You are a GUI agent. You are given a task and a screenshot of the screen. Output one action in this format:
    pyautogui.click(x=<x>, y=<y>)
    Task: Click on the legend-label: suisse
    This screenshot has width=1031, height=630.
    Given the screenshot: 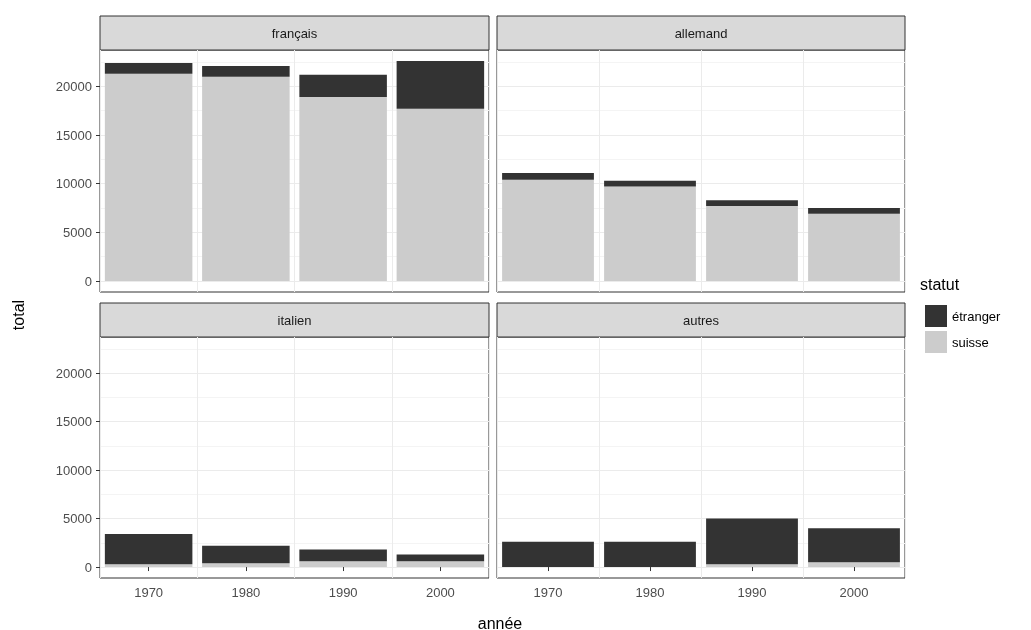 What is the action you would take?
    pyautogui.click(x=970, y=342)
    